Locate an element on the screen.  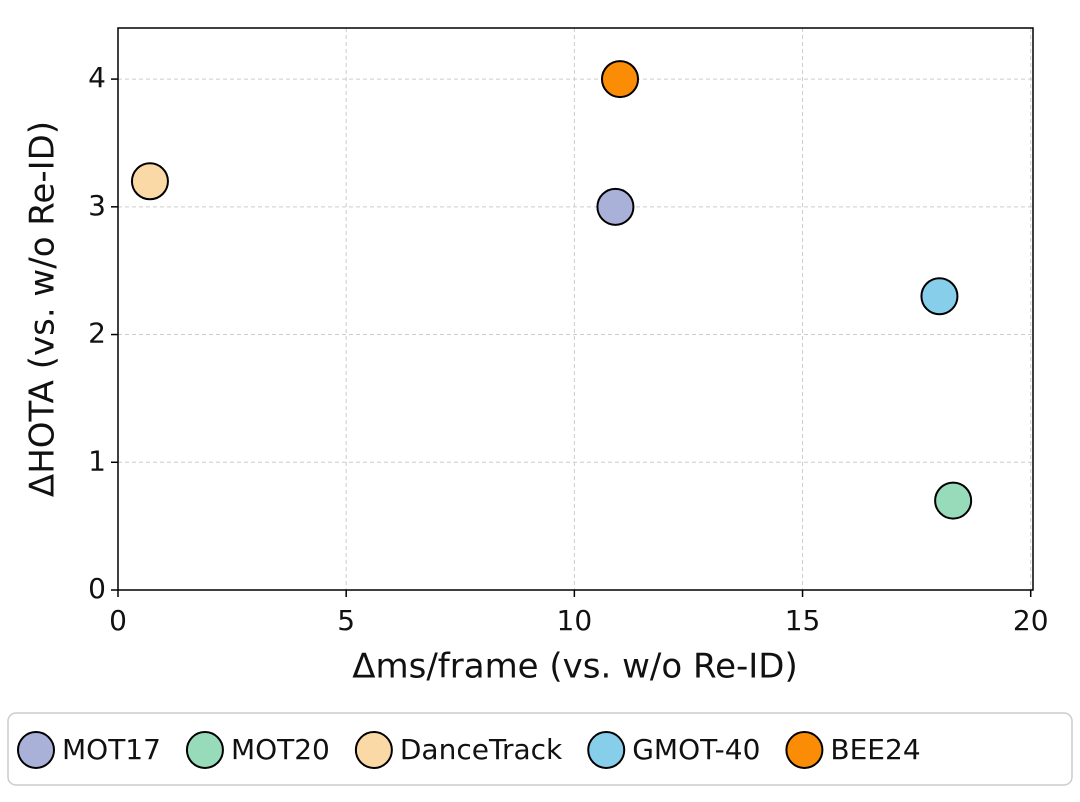
x-tick-label: 10 is located at coordinates (575, 620).